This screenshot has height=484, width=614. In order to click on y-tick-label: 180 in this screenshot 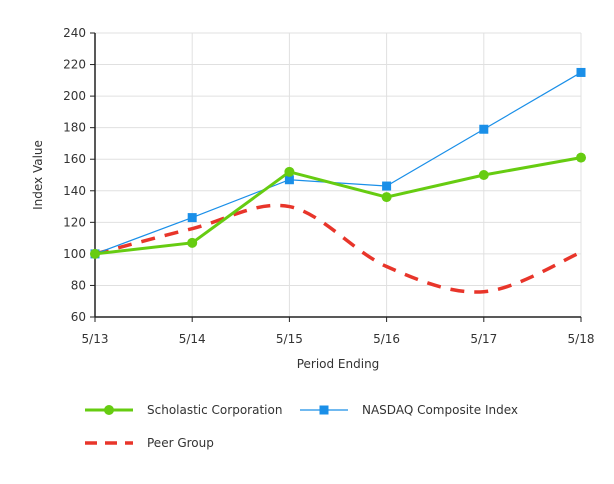, I will do `click(74, 128)`.